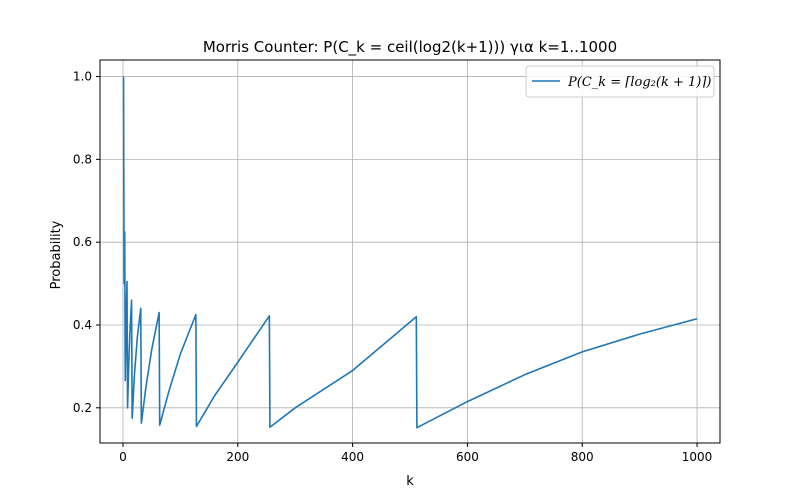 Image resolution: width=800 pixels, height=500 pixels. Describe the element at coordinates (582, 457) in the screenshot. I see `x-tick-label: 800` at that location.